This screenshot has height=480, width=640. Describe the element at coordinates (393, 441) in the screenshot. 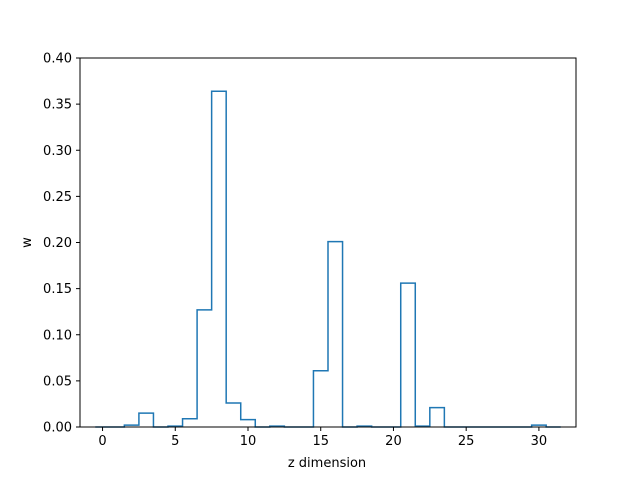

I see `x-tick-label-20: 20` at that location.